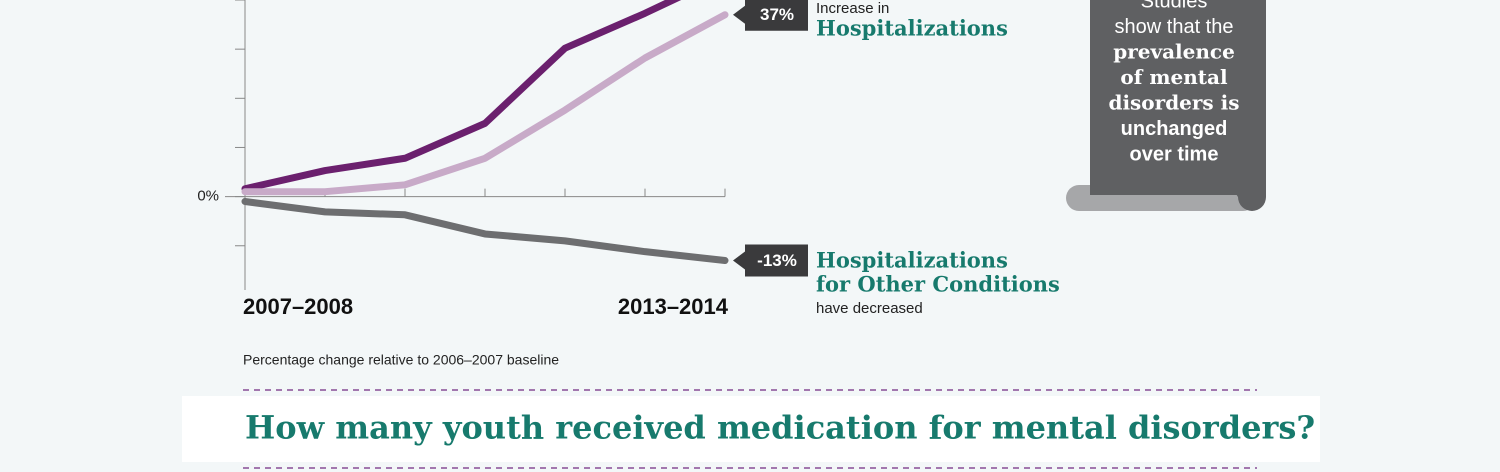 The width and height of the screenshot is (1500, 472). I want to click on scroll-box, so click(1178, 97).